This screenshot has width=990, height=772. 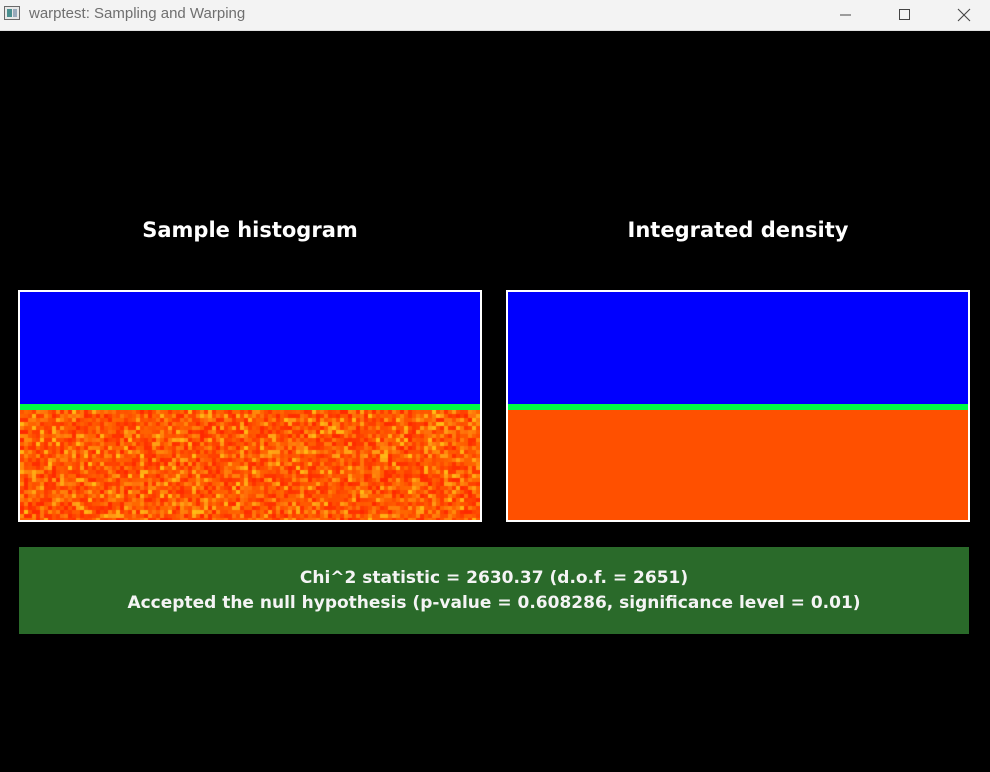 I want to click on density-high-region, so click(x=738, y=465).